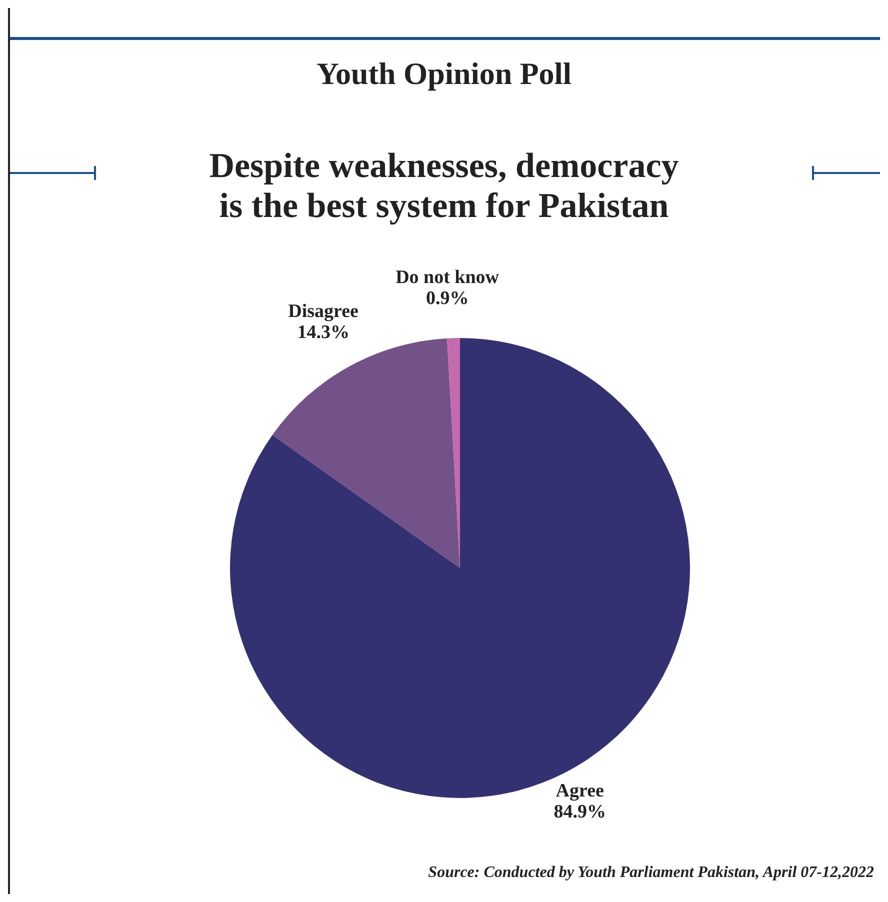 This screenshot has height=902, width=888. I want to click on slice-label: Agree, so click(580, 791).